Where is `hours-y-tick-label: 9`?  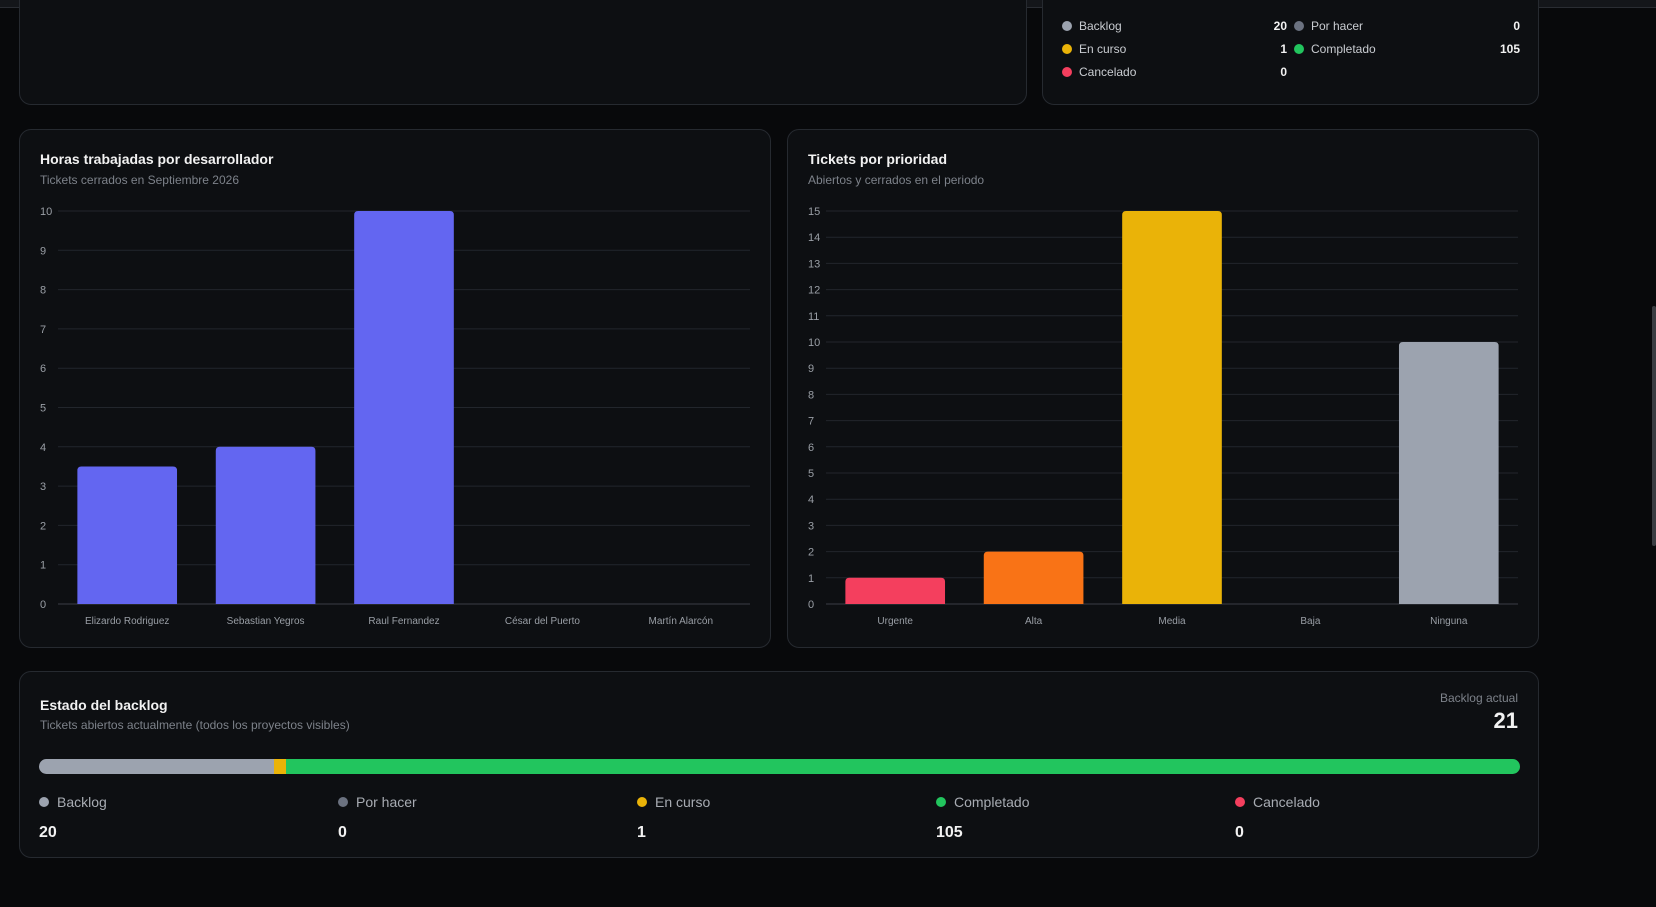 hours-y-tick-label: 9 is located at coordinates (43, 251).